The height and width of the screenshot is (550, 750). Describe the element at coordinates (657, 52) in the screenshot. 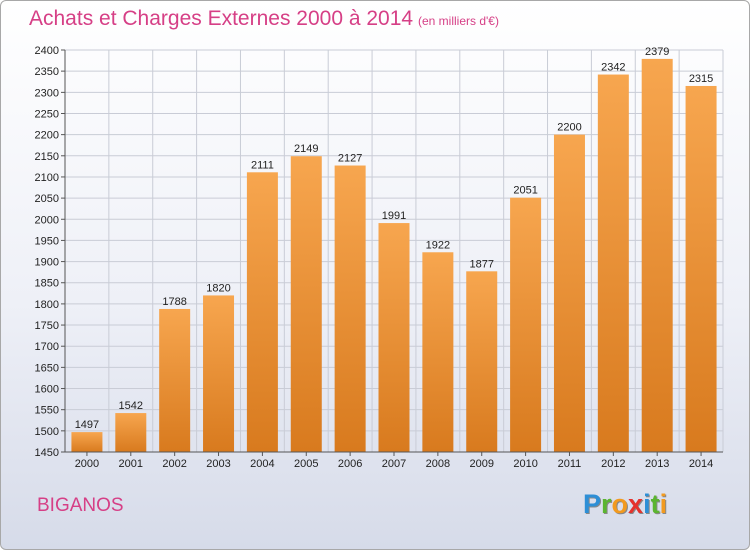

I see `data-label-2013: 2379` at that location.